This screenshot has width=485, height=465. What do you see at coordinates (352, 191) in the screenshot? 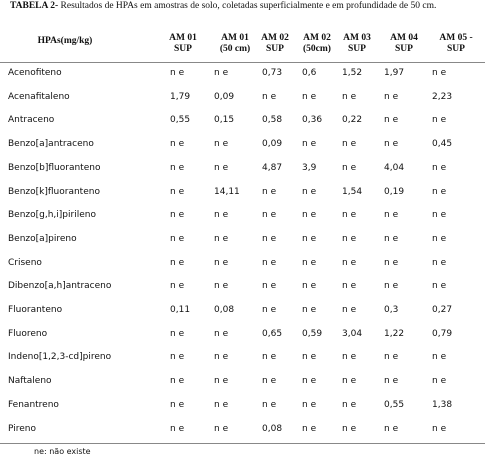
I see `cell-value: 1,54` at bounding box center [352, 191].